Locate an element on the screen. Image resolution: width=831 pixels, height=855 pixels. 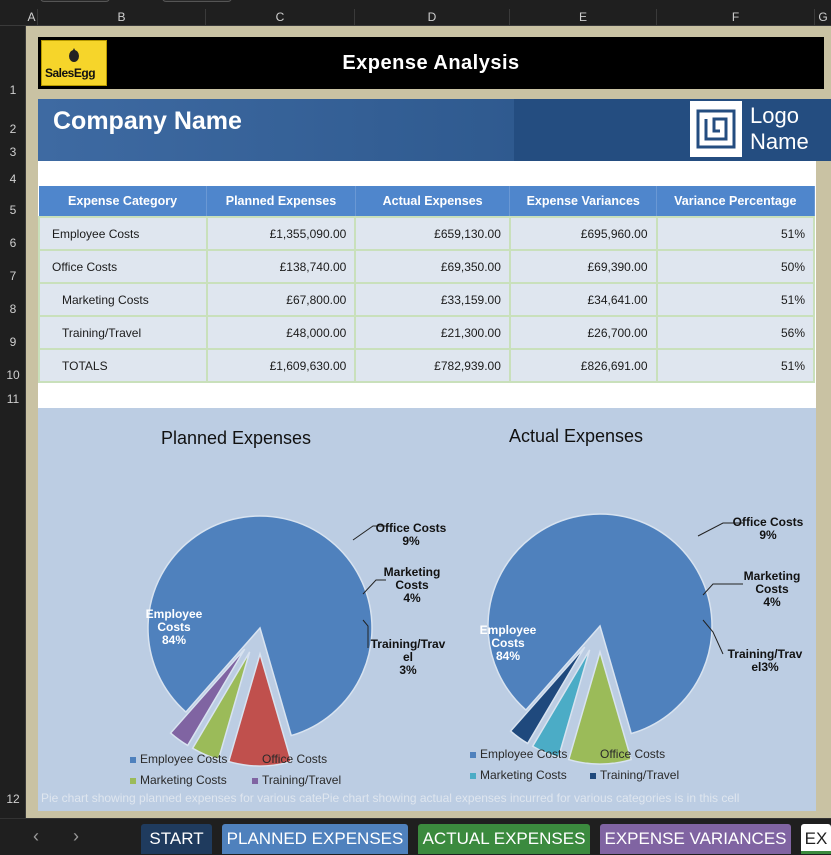
tab-scroll-right-icon: › is located at coordinates (76, 836).